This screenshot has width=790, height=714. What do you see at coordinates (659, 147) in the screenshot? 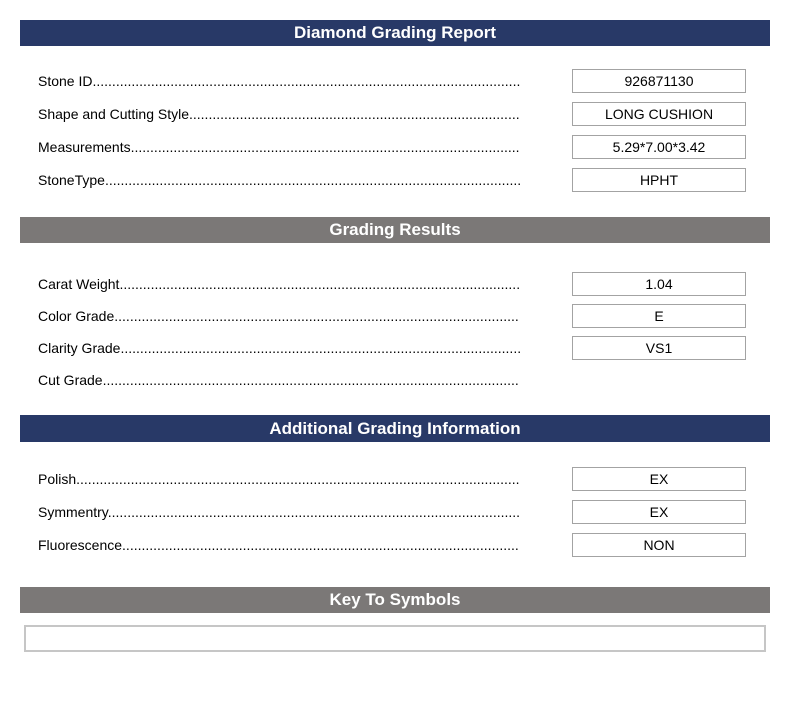
I see `field-value-measurements: 5.29*7.00*3.42` at bounding box center [659, 147].